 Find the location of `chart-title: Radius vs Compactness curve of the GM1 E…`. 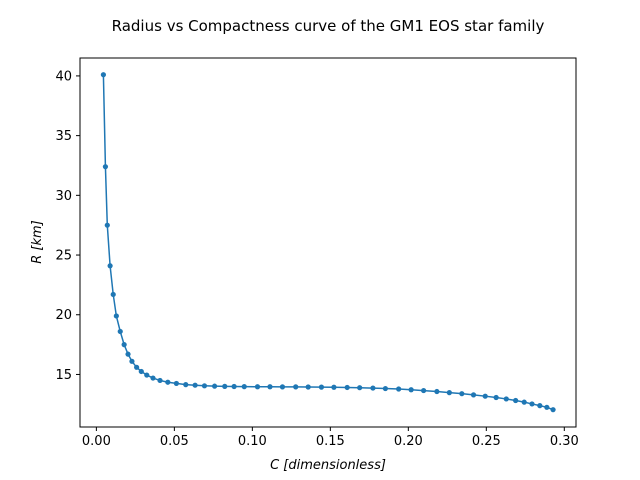

chart-title: Radius vs Compactness curve of the GM1 E… is located at coordinates (328, 26).